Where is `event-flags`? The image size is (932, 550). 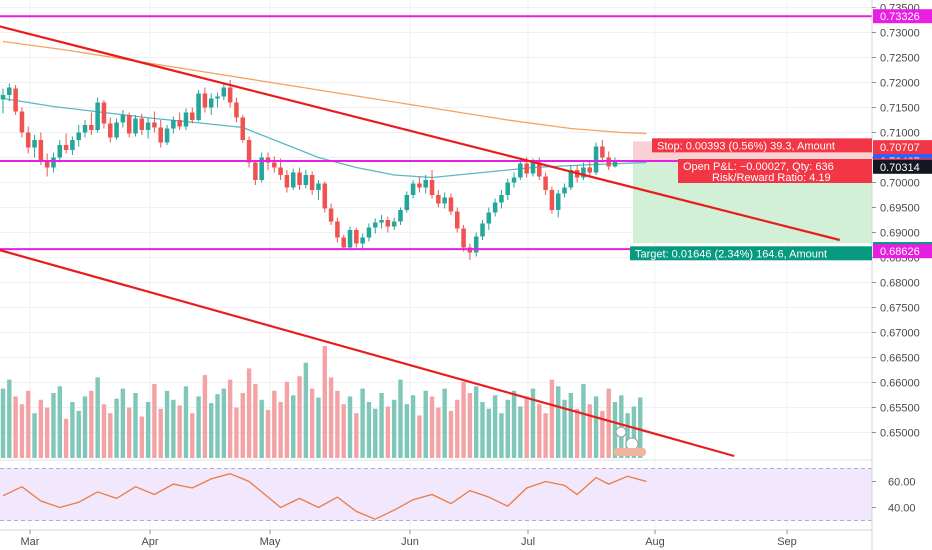
event-flags is located at coordinates (630, 441).